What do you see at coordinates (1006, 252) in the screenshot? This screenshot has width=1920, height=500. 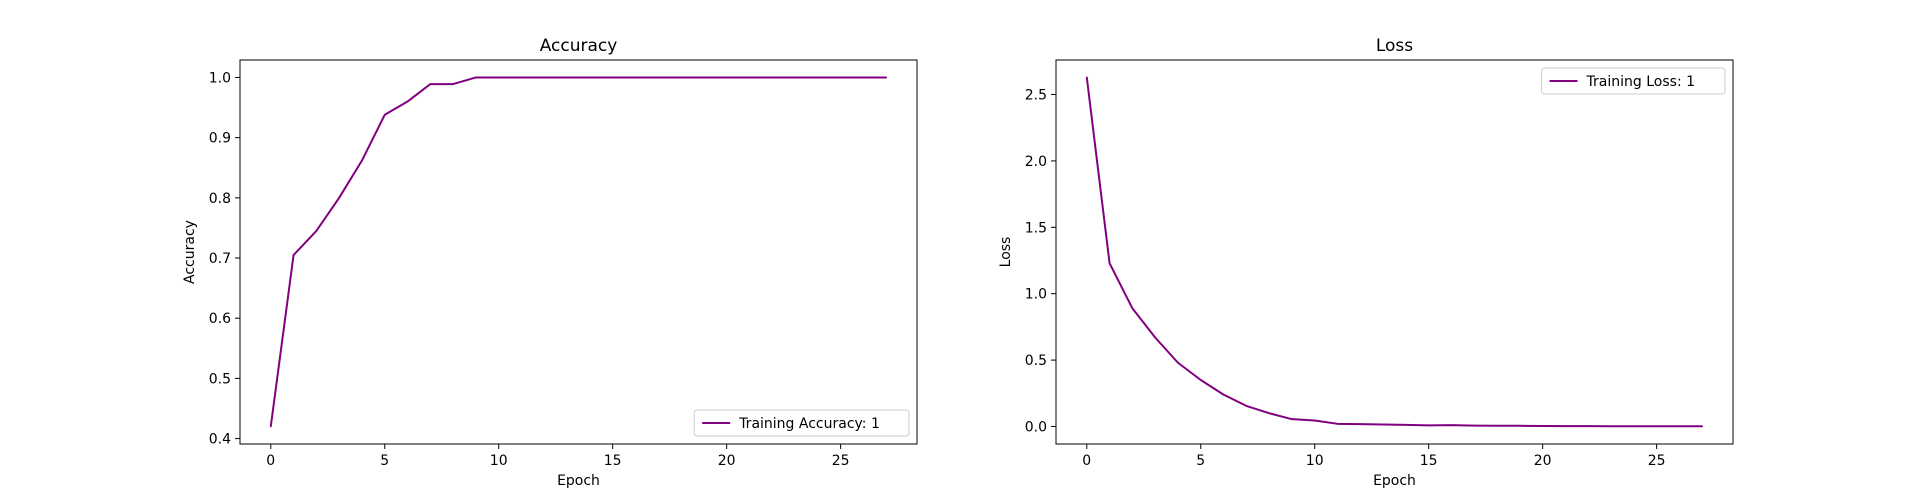 I see `y-axis-label: Loss` at bounding box center [1006, 252].